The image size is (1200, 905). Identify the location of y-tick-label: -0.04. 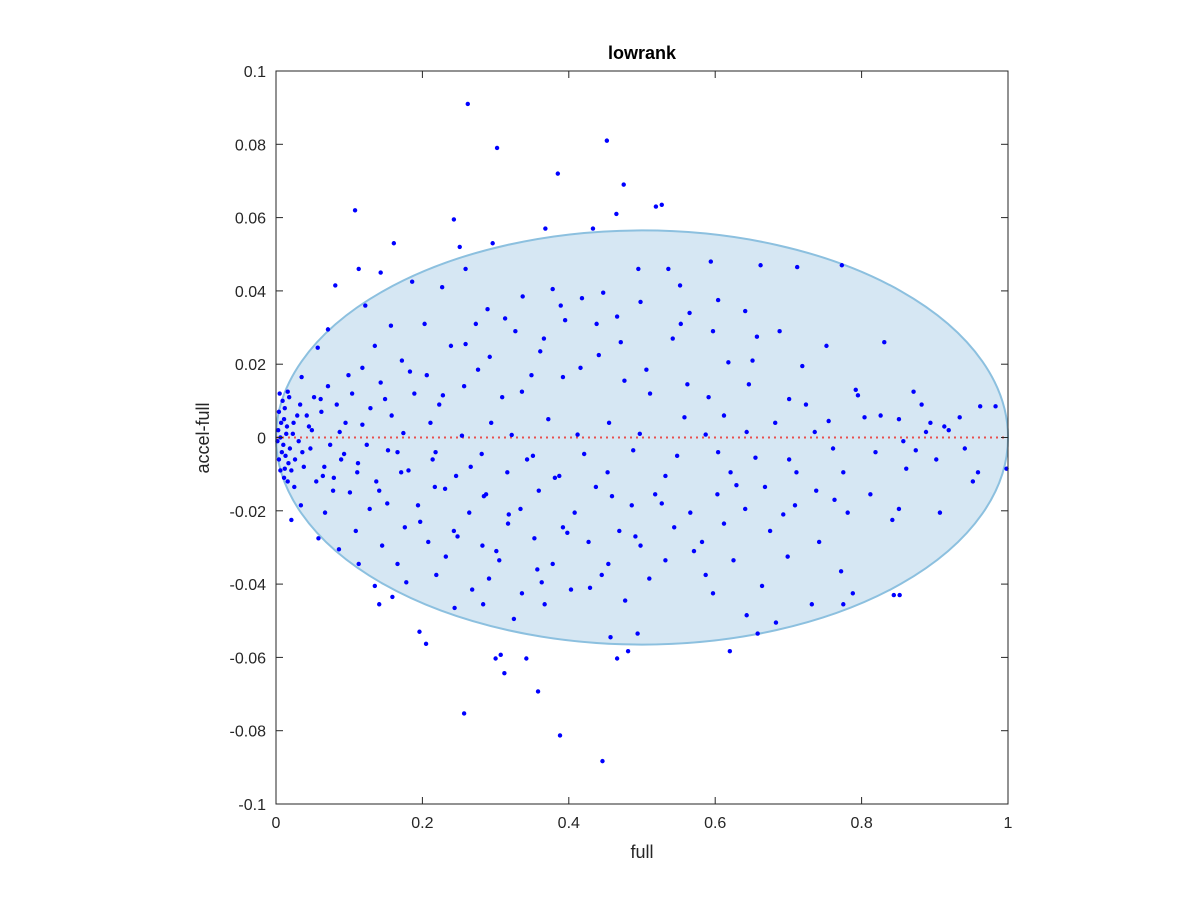
(248, 585).